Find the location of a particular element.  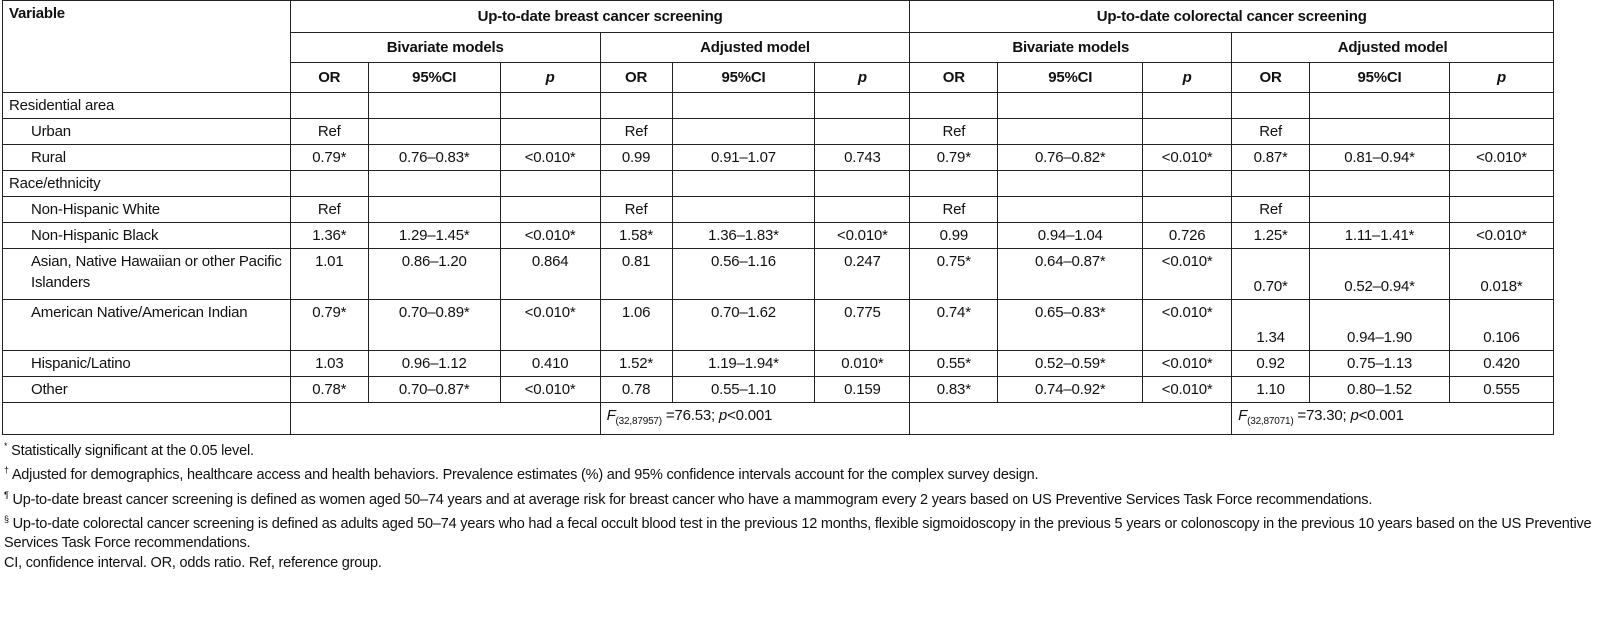

table-cell: 1.25* is located at coordinates (1271, 235).